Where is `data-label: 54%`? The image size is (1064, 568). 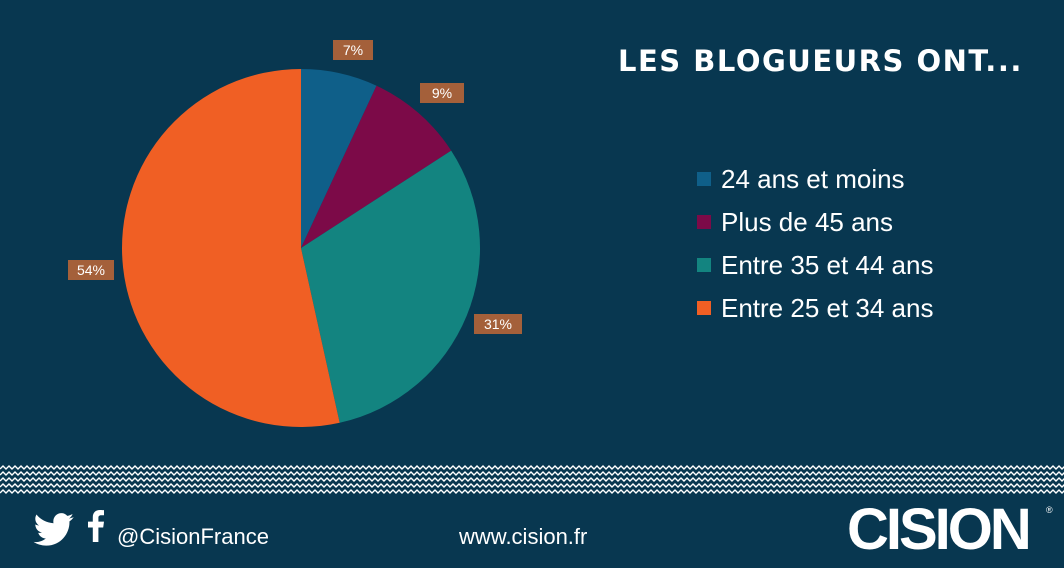
data-label: 54% is located at coordinates (91, 270).